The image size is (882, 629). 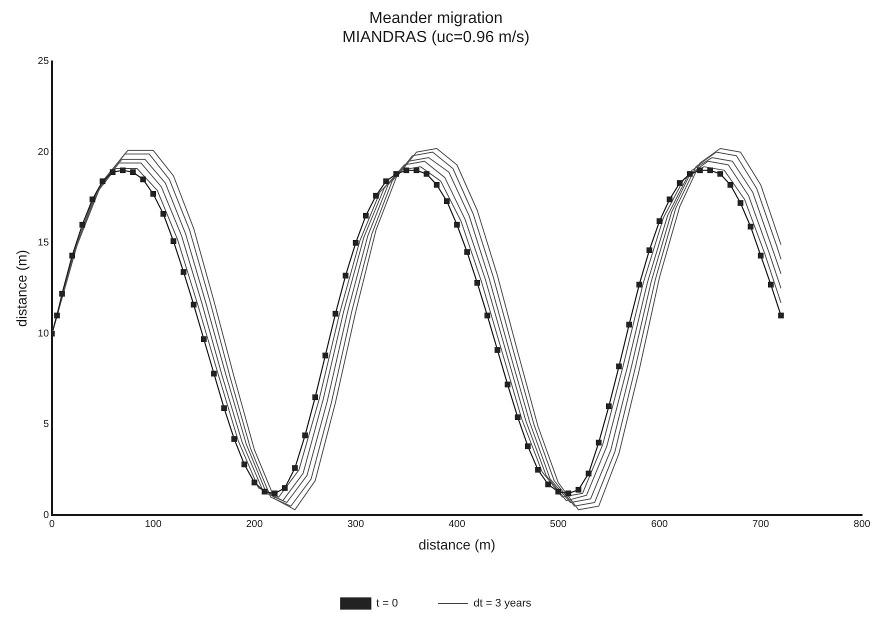 What do you see at coordinates (44, 334) in the screenshot?
I see `y-tick-label: 10` at bounding box center [44, 334].